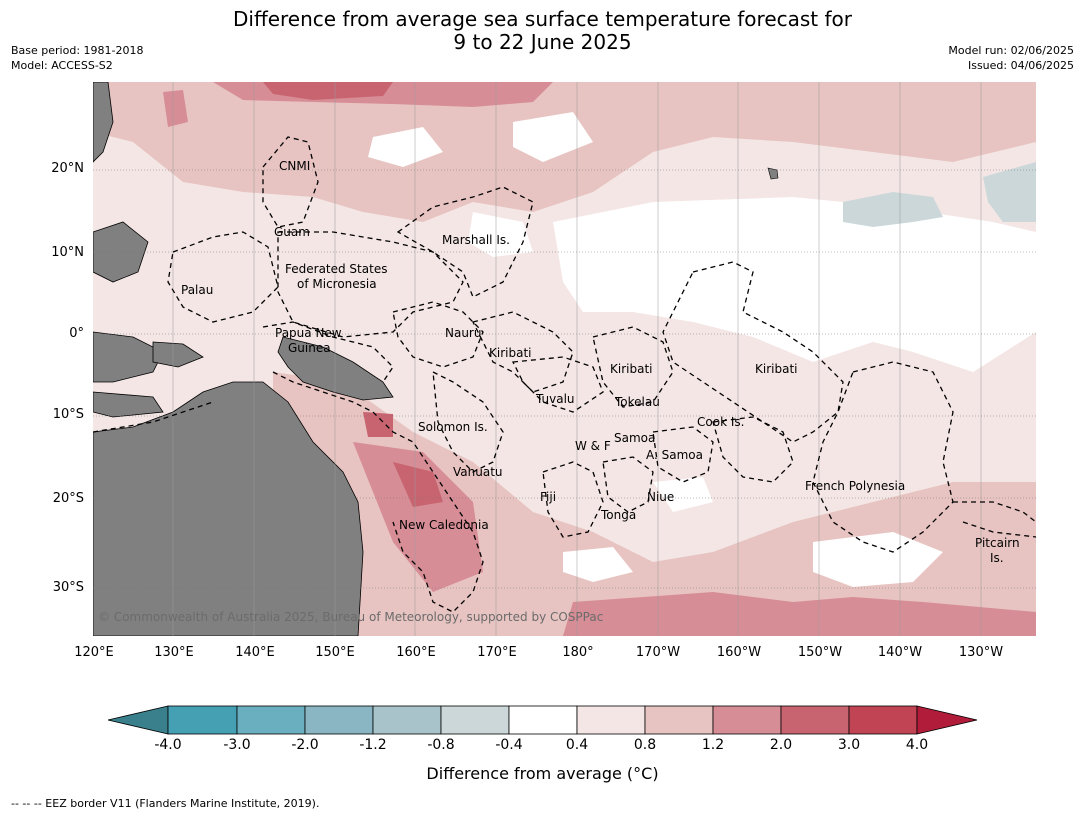  I want to click on lon-label-140e: 140°E, so click(255, 652).